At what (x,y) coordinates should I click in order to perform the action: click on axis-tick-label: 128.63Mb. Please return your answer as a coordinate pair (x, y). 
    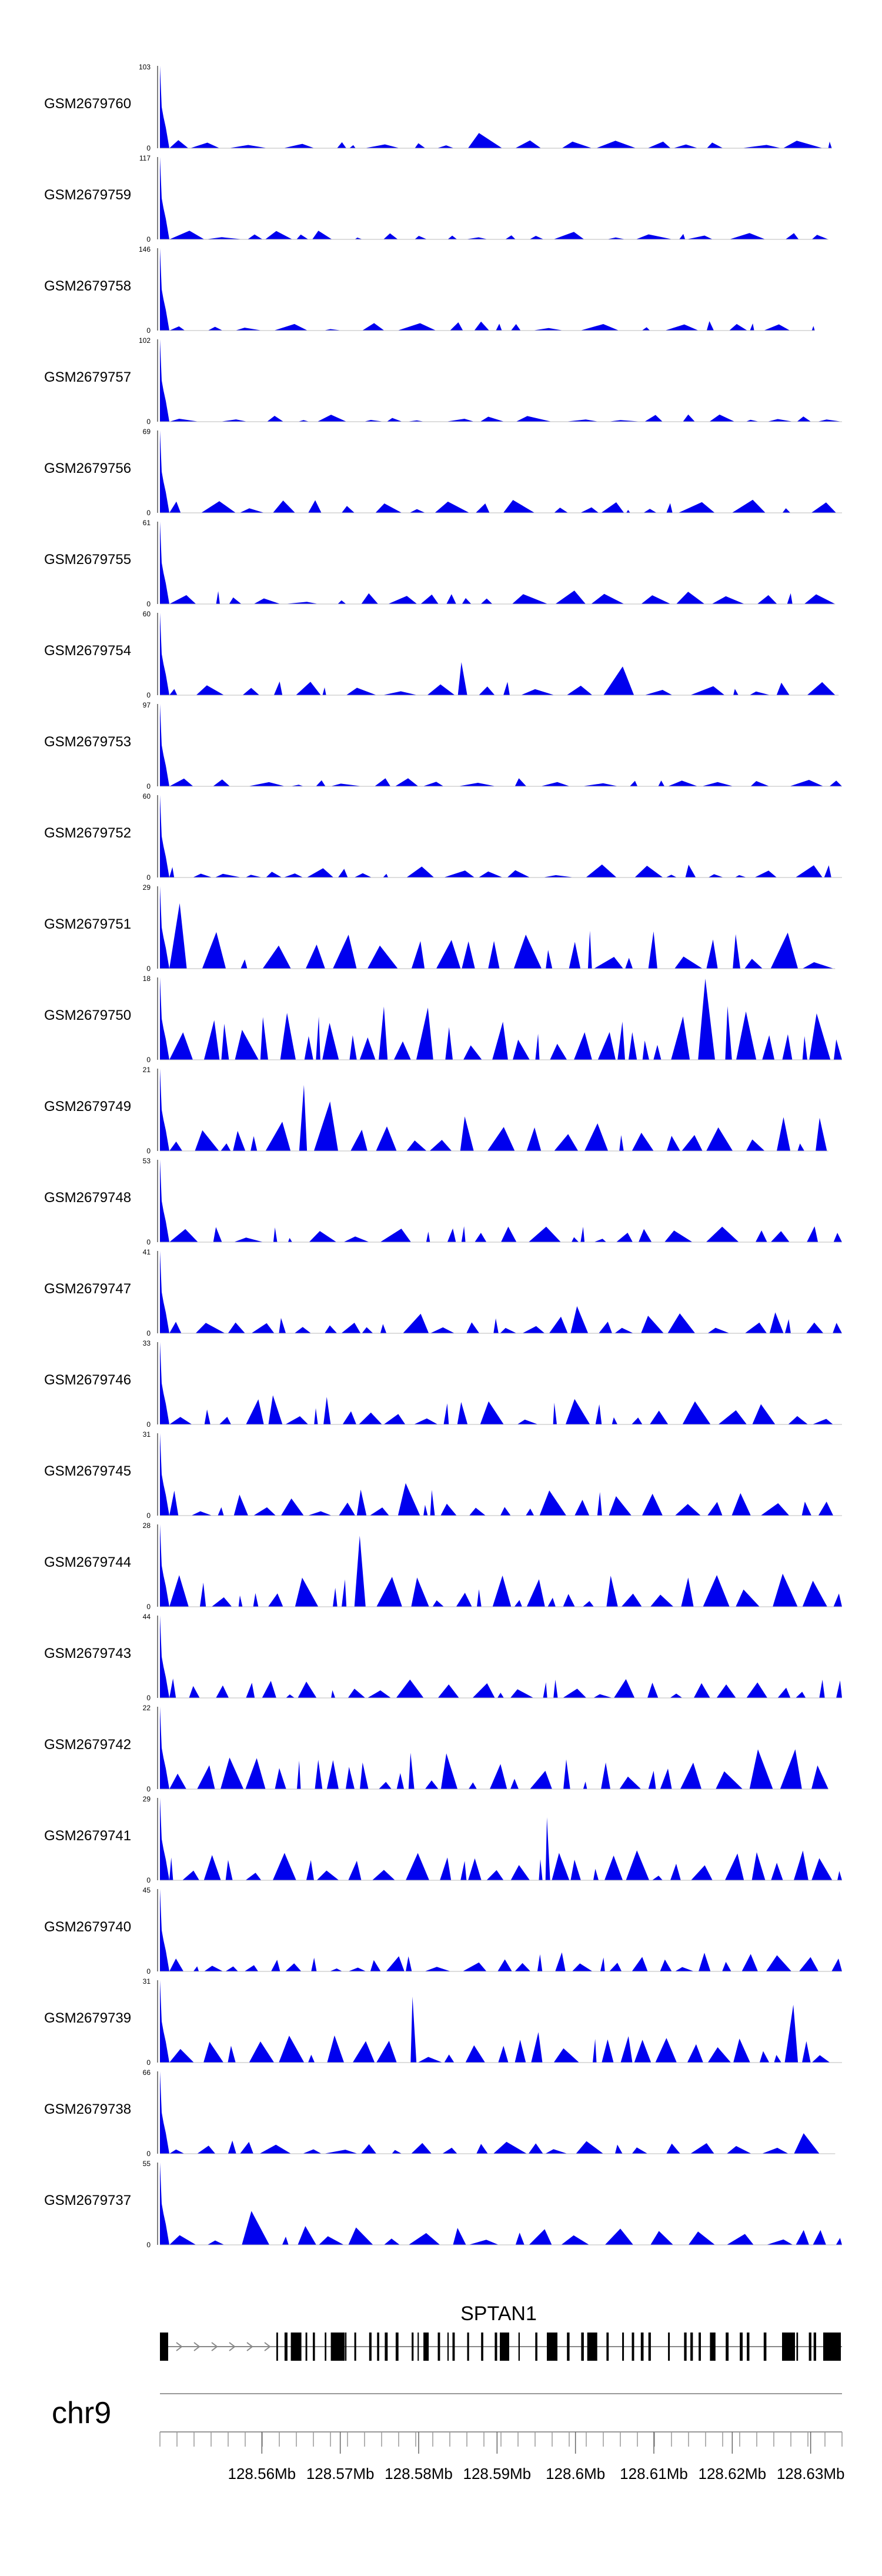
    Looking at the image, I should click on (811, 2473).